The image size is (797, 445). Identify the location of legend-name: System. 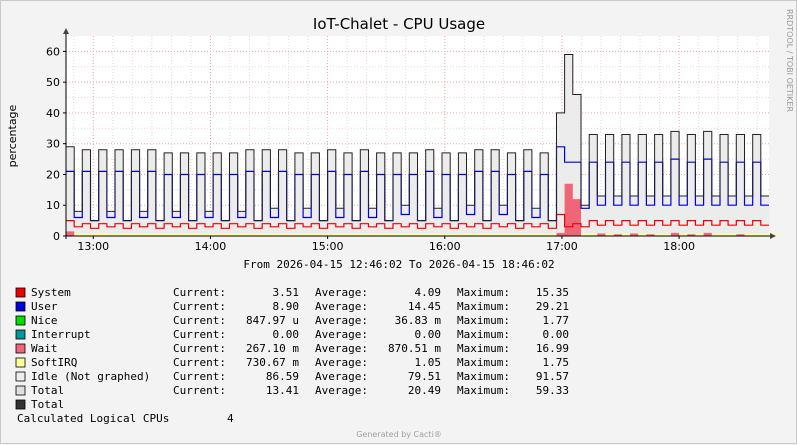
(51, 292).